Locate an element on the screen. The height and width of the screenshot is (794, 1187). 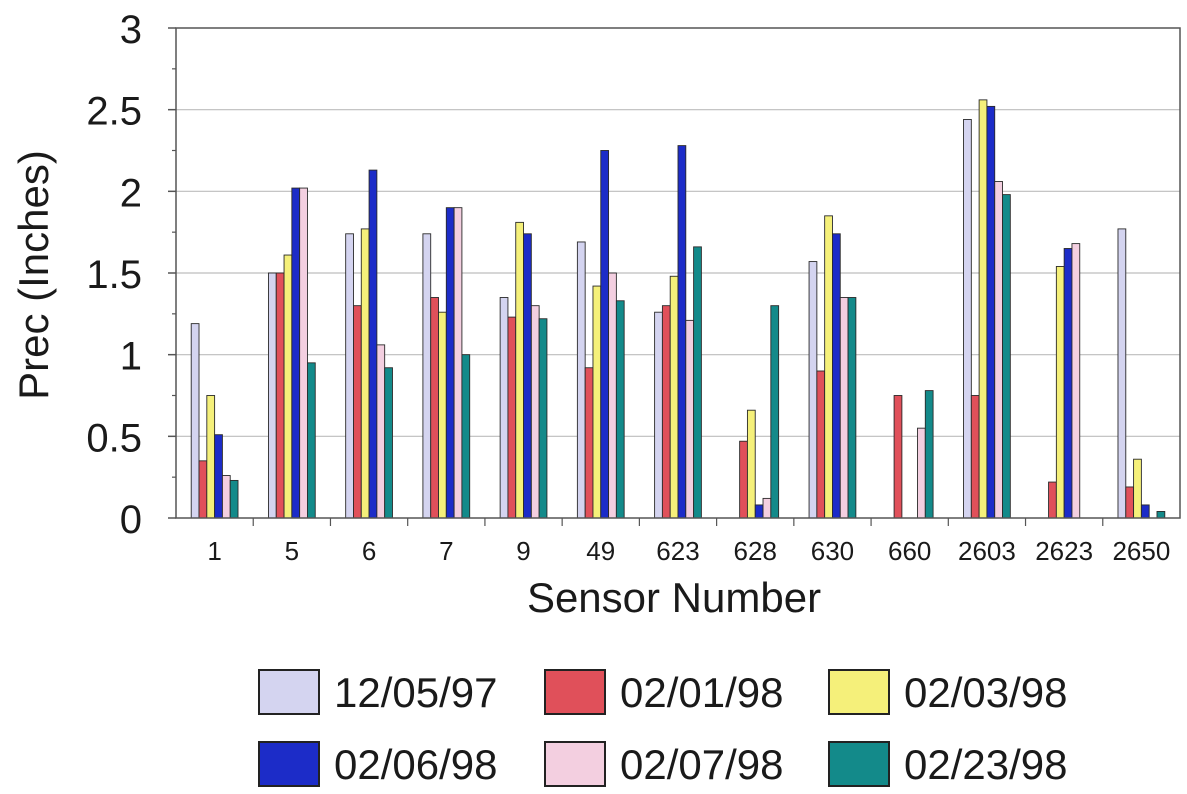
x-tick-label: 1 is located at coordinates (214, 551).